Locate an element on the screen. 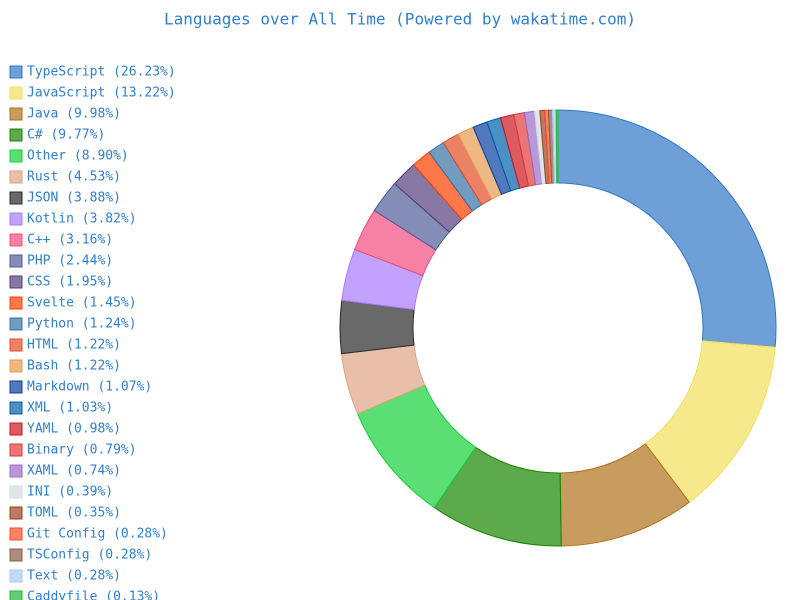 Image resolution: width=800 pixels, height=600 pixels. legend-label: Kotlin (3.82%) is located at coordinates (82, 219).